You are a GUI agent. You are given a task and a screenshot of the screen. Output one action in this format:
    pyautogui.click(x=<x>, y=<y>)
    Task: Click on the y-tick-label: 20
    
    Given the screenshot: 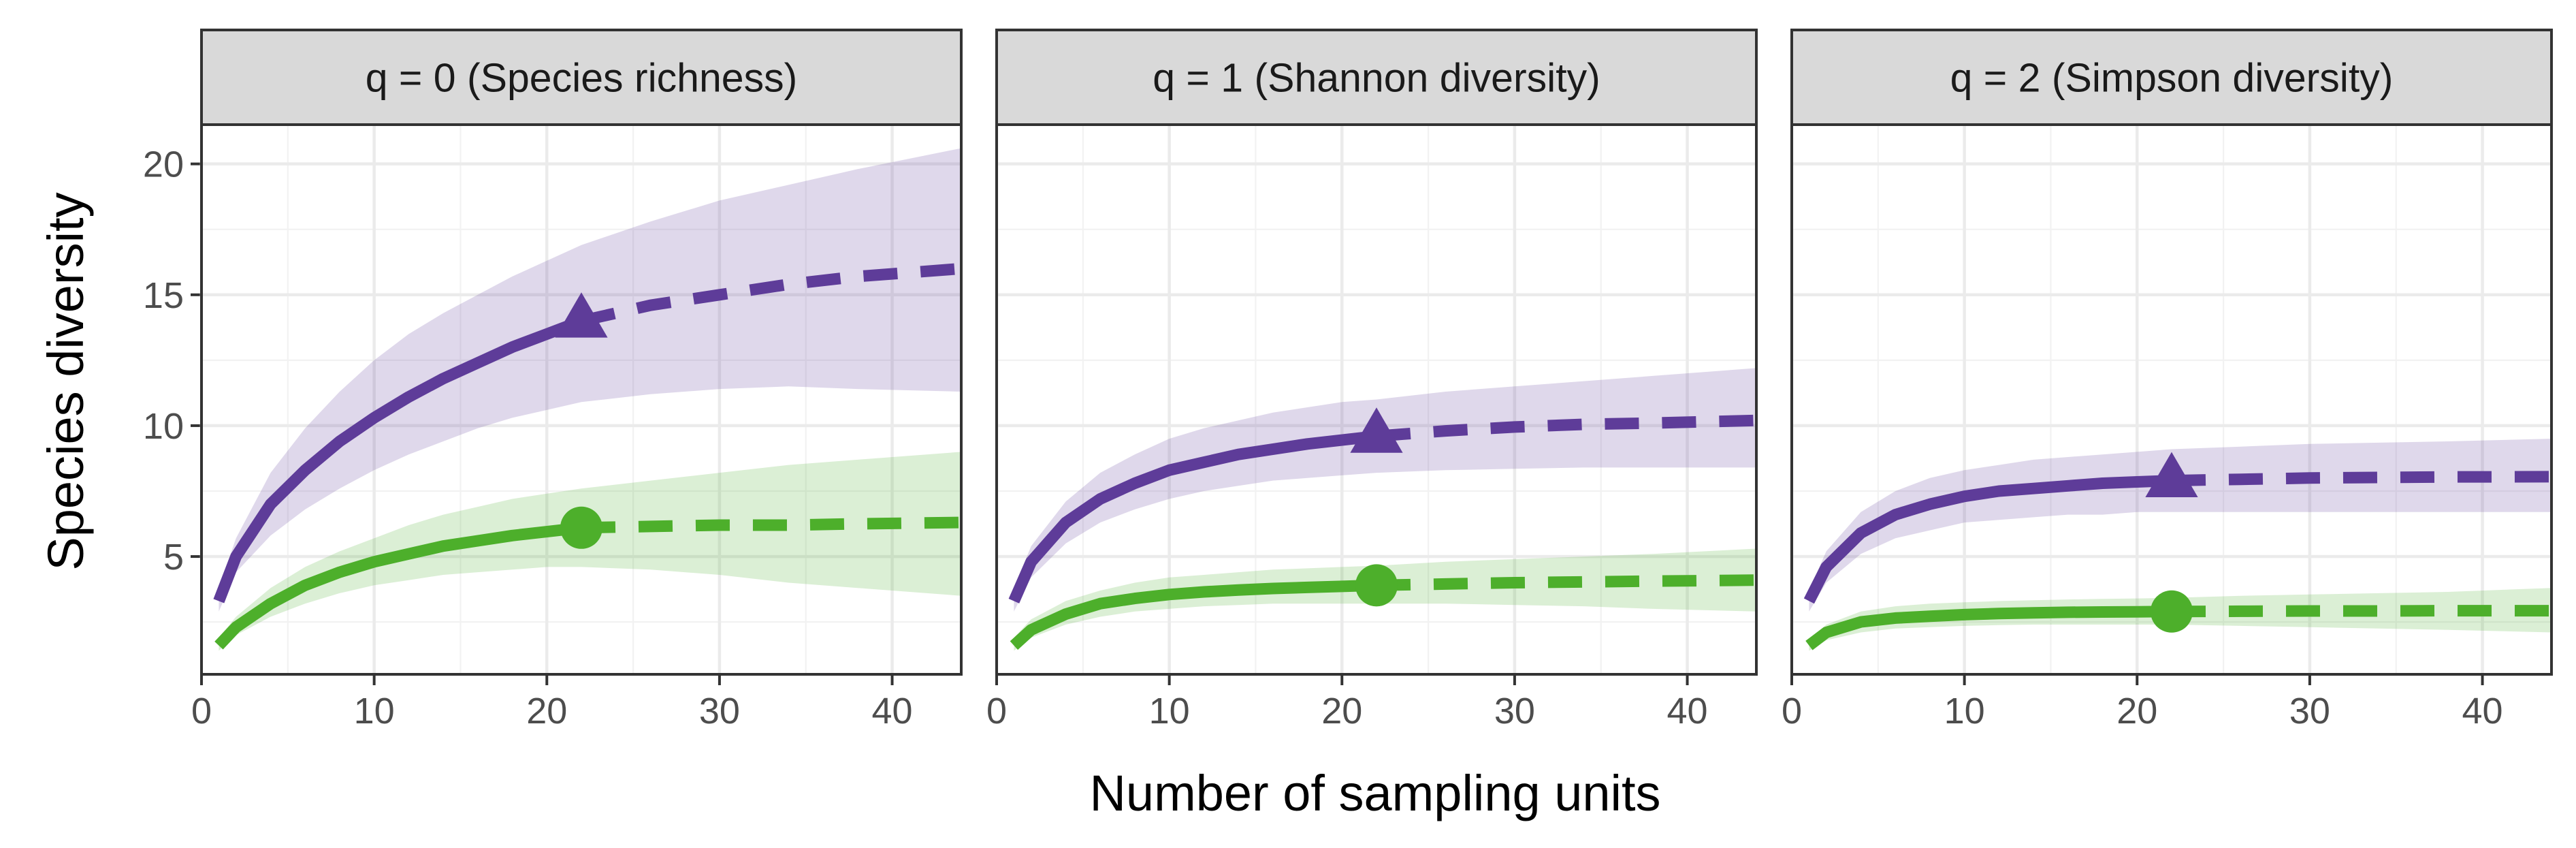 What is the action you would take?
    pyautogui.click(x=163, y=164)
    